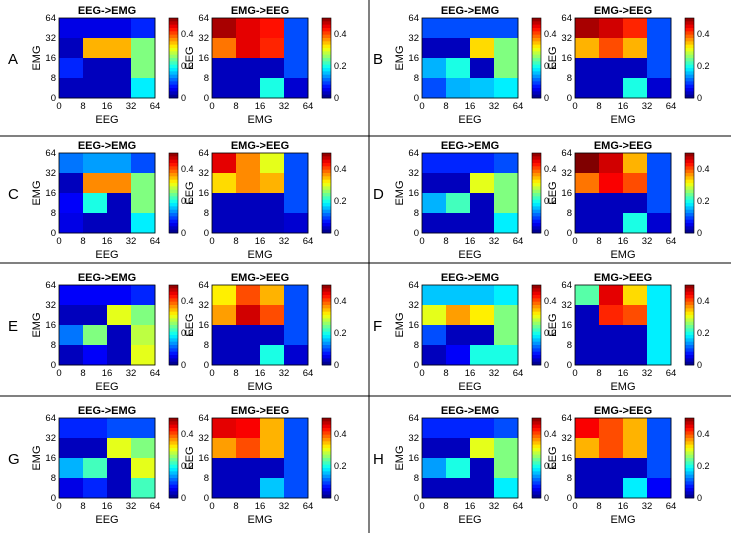 Image resolution: width=731 pixels, height=533 pixels. Describe the element at coordinates (13, 194) in the screenshot. I see `panel-letter: C` at that location.